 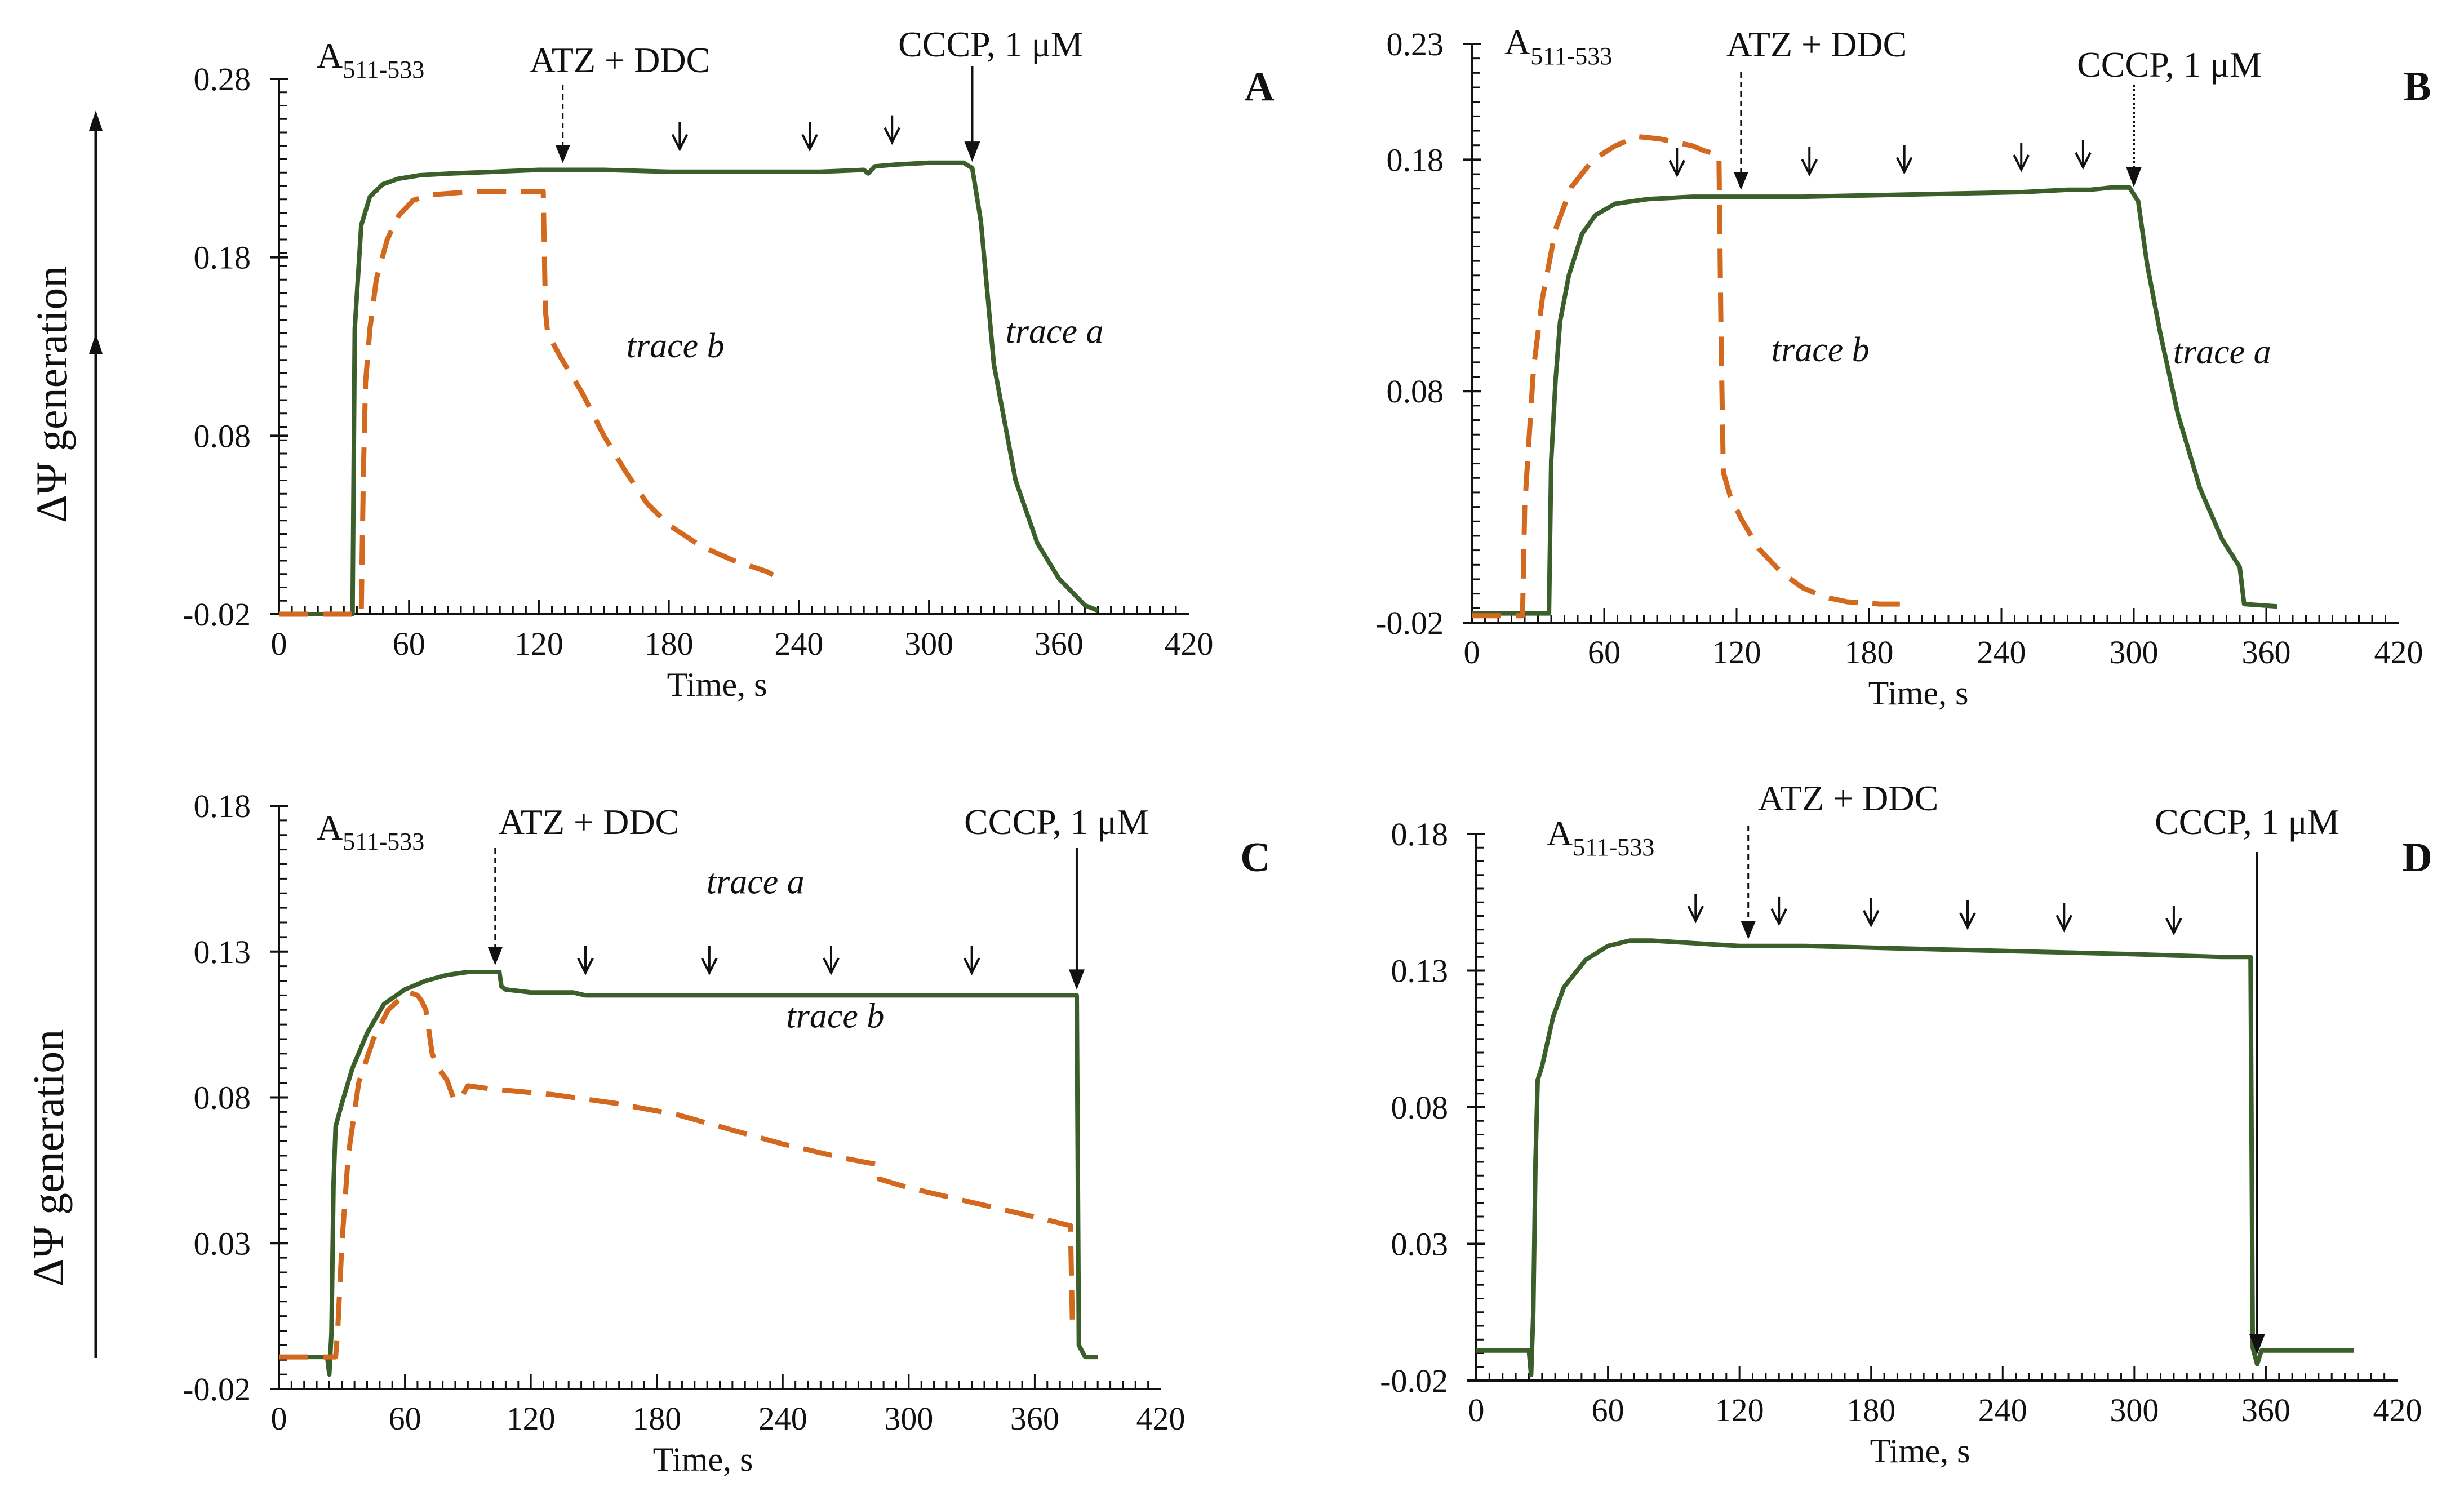 I want to click on panel-b-x-tick-label: 300, so click(x=2134, y=652).